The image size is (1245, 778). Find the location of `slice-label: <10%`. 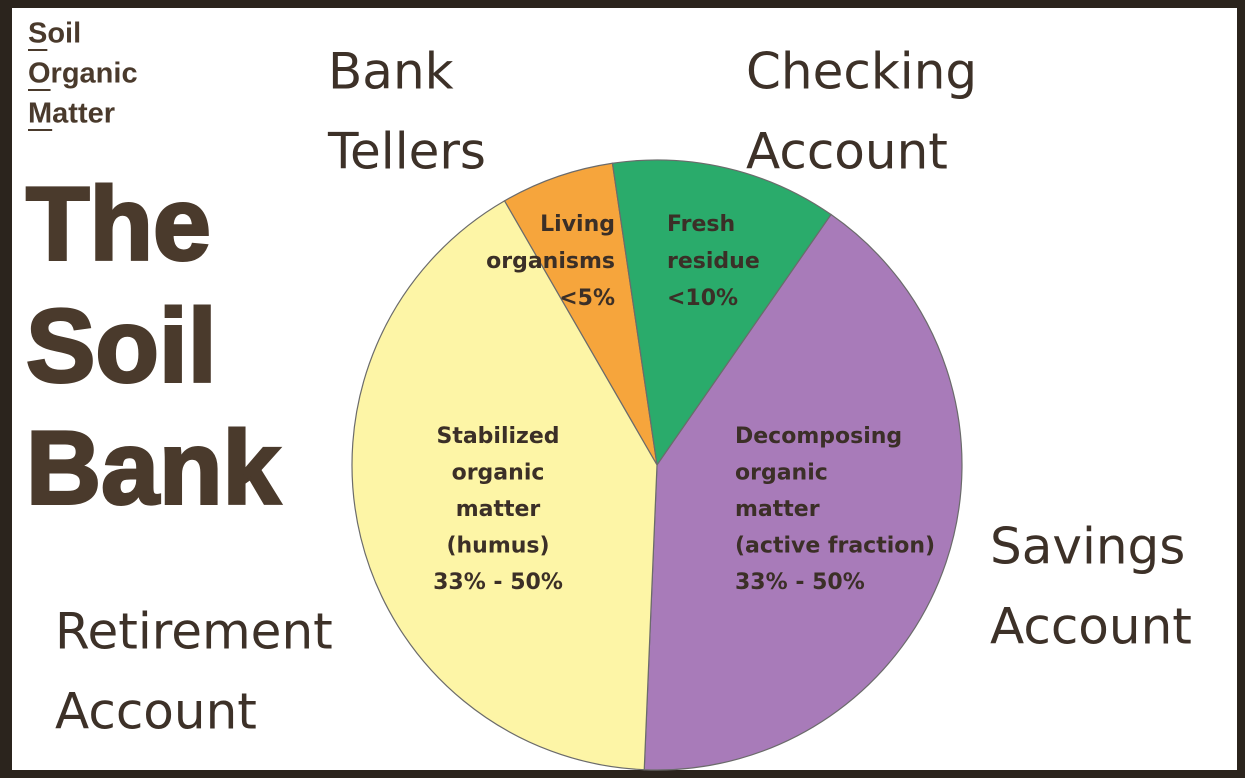

slice-label: <10% is located at coordinates (702, 298).